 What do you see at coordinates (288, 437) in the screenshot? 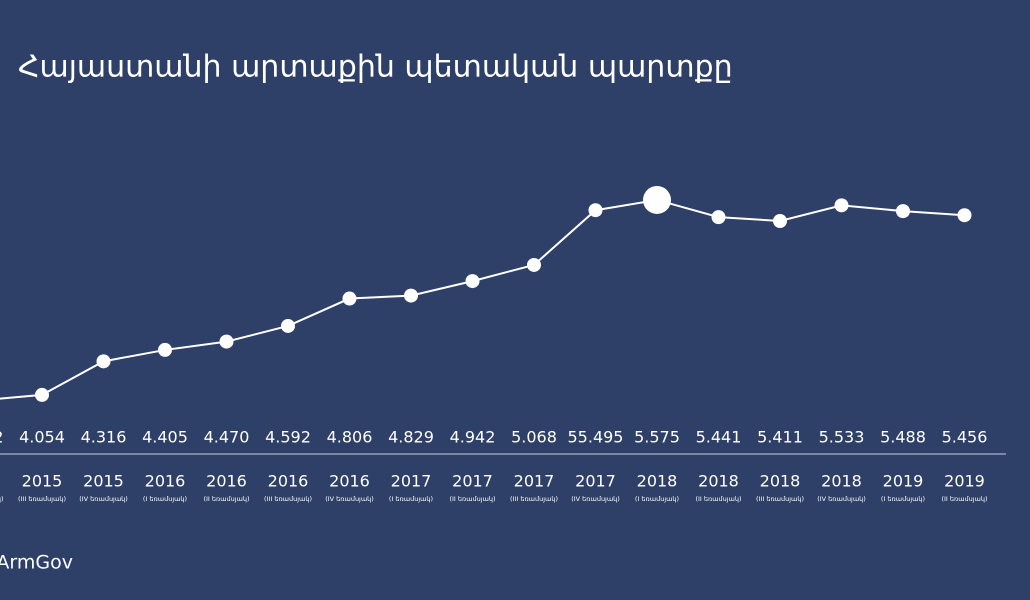
I see `value-label: 4.592` at bounding box center [288, 437].